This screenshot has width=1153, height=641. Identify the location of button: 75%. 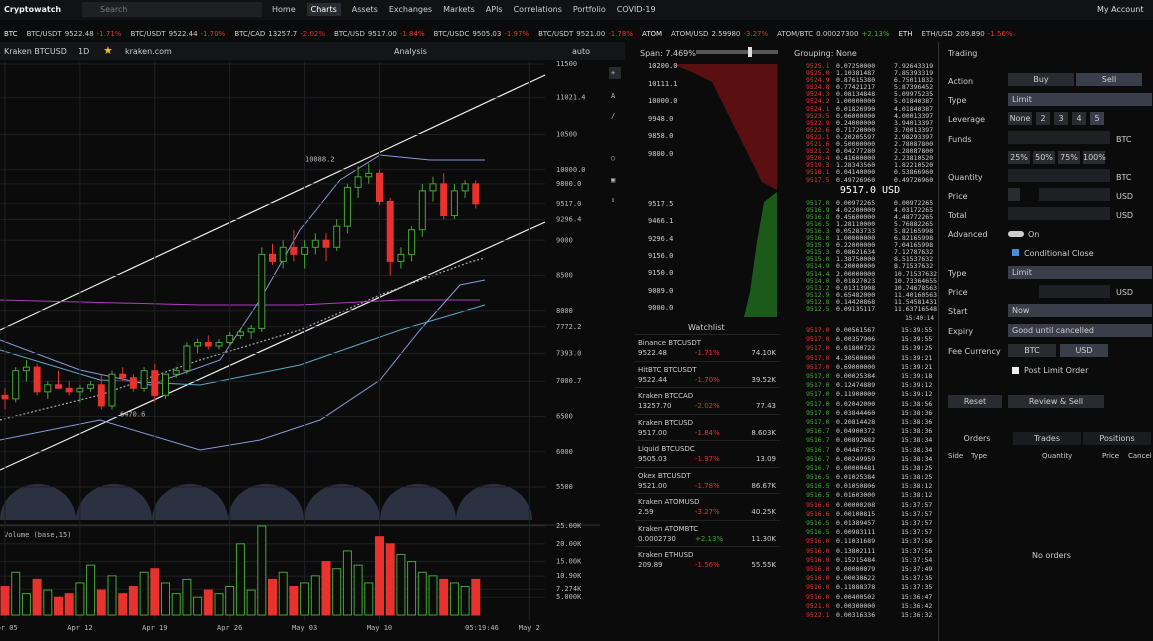
(1069, 157).